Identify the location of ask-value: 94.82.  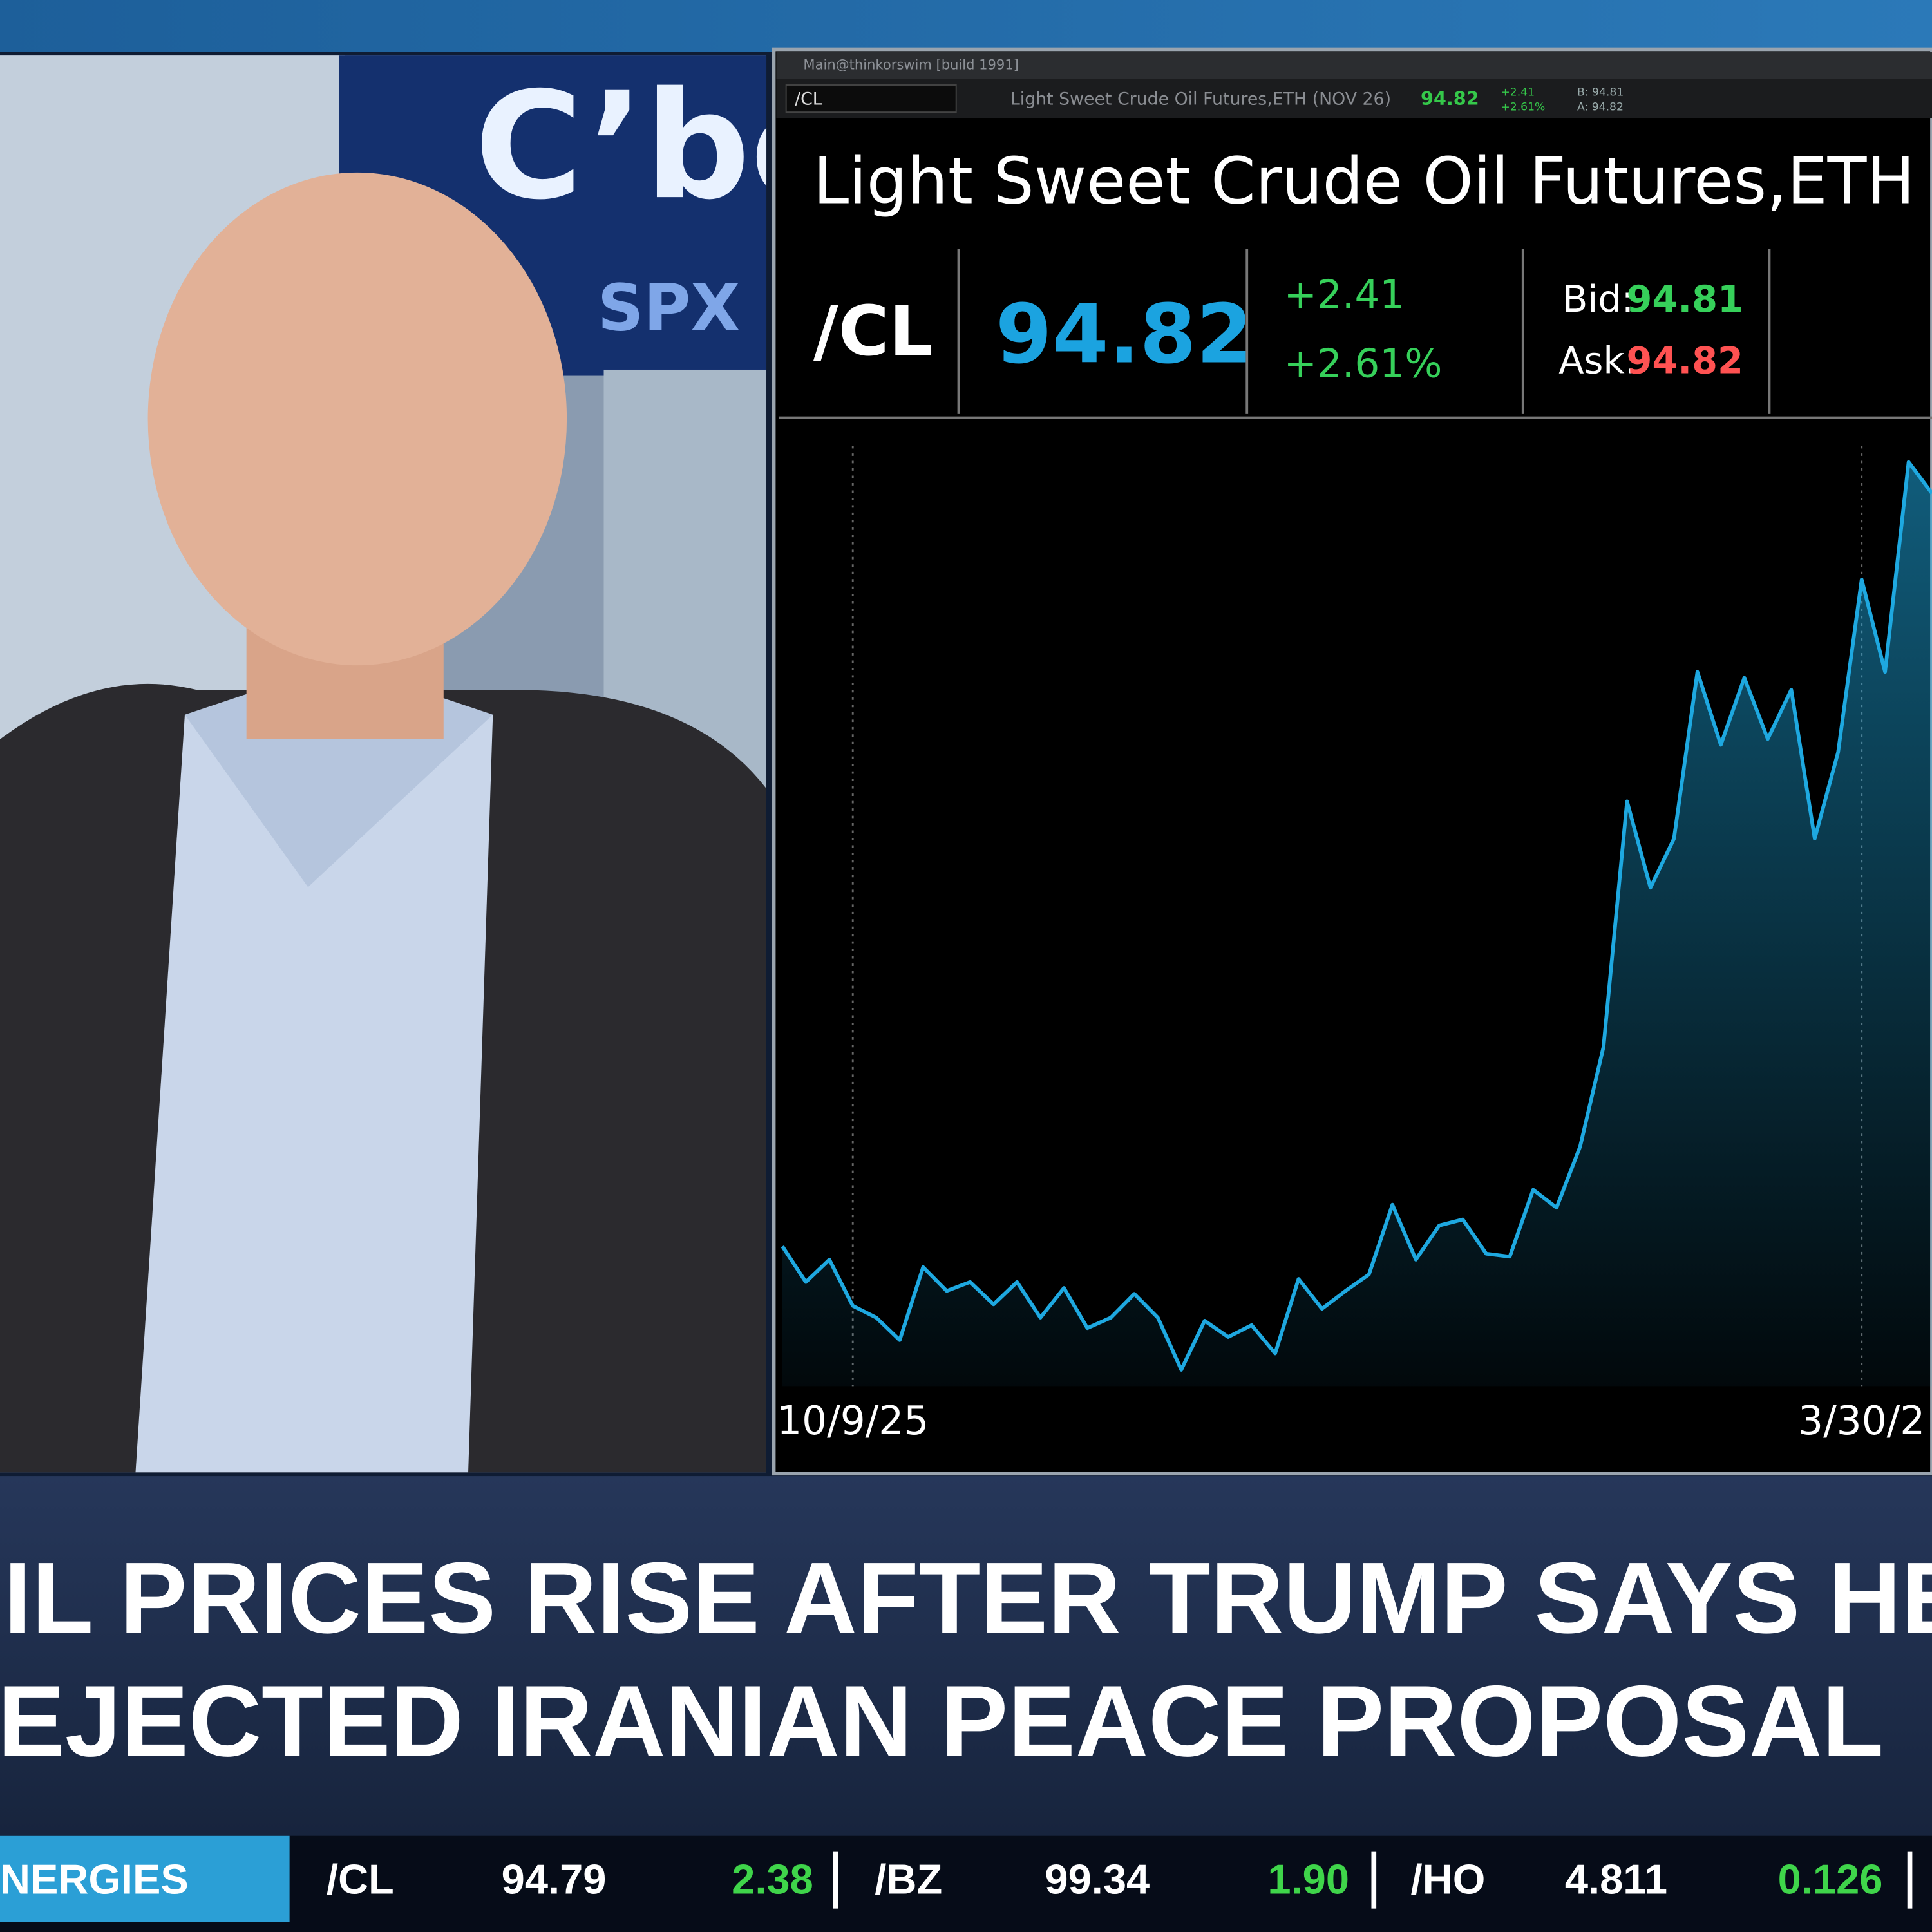
(1685, 361).